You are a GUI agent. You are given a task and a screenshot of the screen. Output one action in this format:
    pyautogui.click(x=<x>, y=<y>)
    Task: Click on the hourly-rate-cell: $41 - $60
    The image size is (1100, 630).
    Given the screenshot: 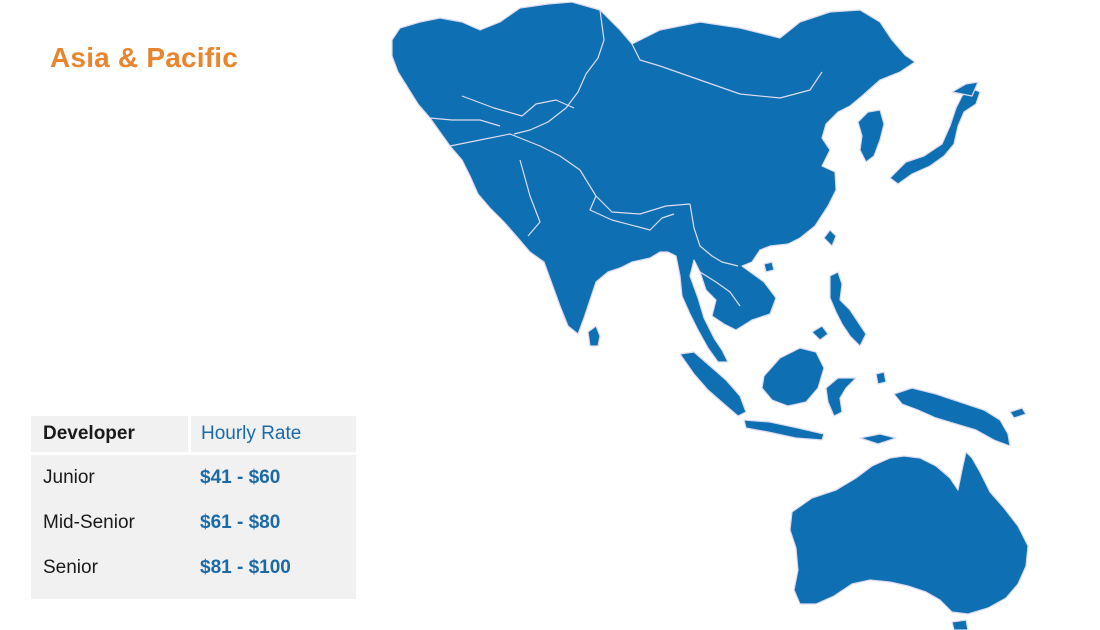 What is the action you would take?
    pyautogui.click(x=240, y=477)
    